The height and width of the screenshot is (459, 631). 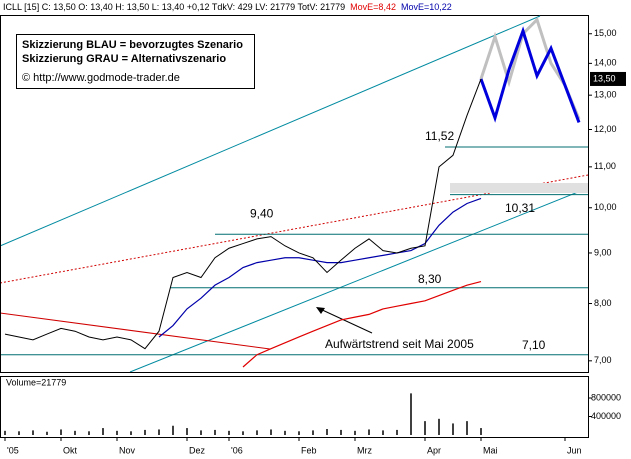 What do you see at coordinates (70, 450) in the screenshot?
I see `x-tick-label: Okt` at bounding box center [70, 450].